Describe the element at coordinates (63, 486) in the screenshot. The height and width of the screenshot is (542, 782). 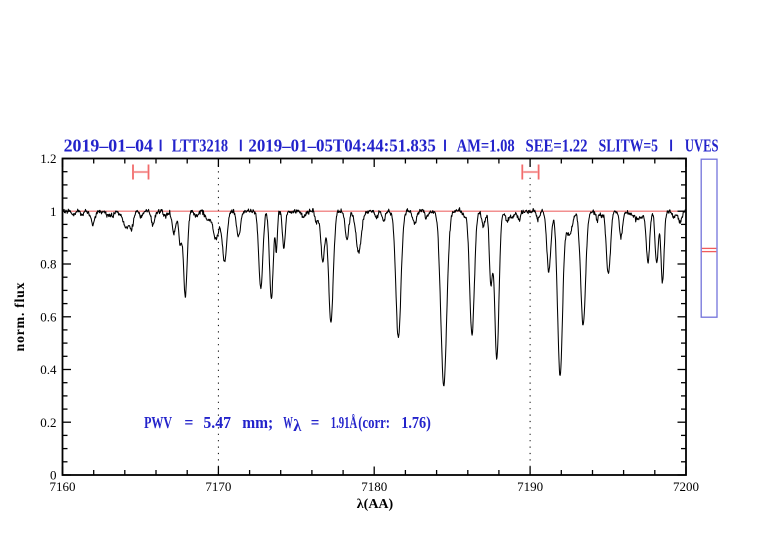
I see `svg-text: 7160` at that location.